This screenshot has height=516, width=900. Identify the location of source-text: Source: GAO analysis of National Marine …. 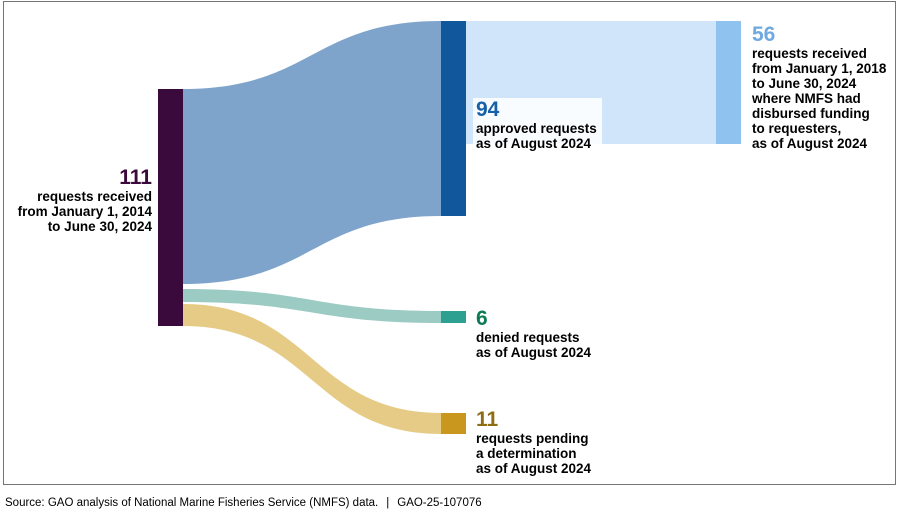
(192, 503).